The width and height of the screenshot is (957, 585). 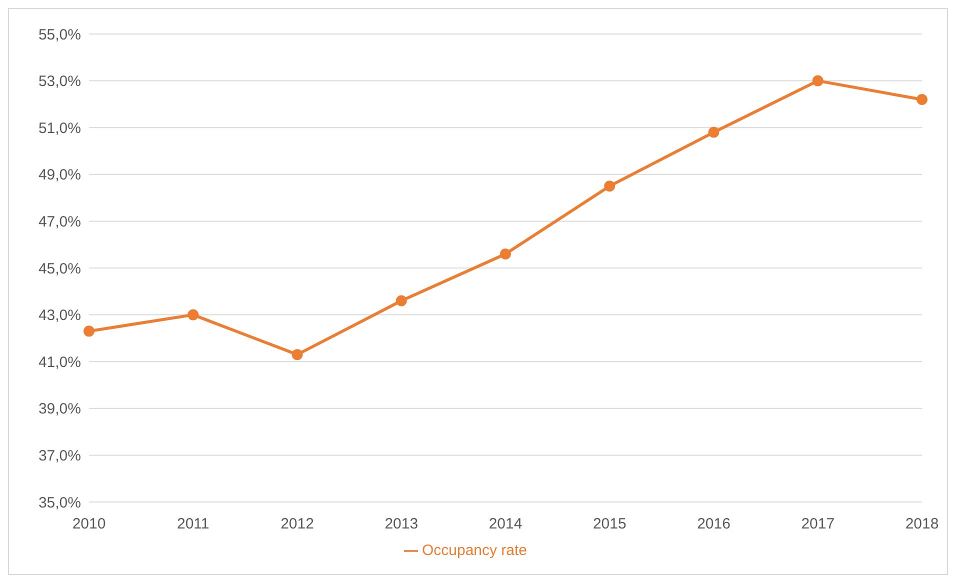 I want to click on y-tick-label: 45,0%, so click(x=59, y=269).